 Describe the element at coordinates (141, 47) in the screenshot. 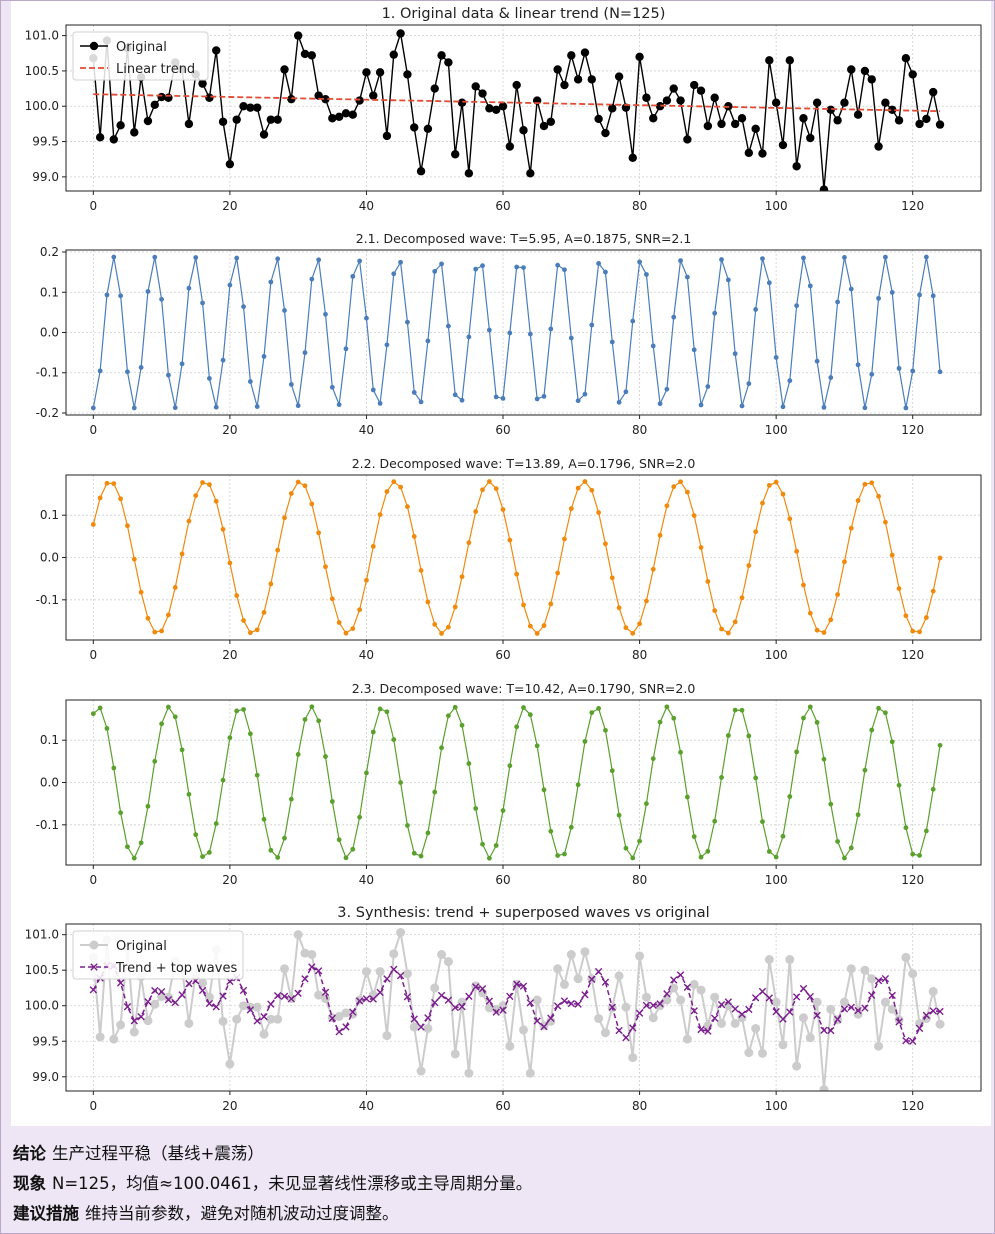

I see `legend-original-label: Original` at that location.